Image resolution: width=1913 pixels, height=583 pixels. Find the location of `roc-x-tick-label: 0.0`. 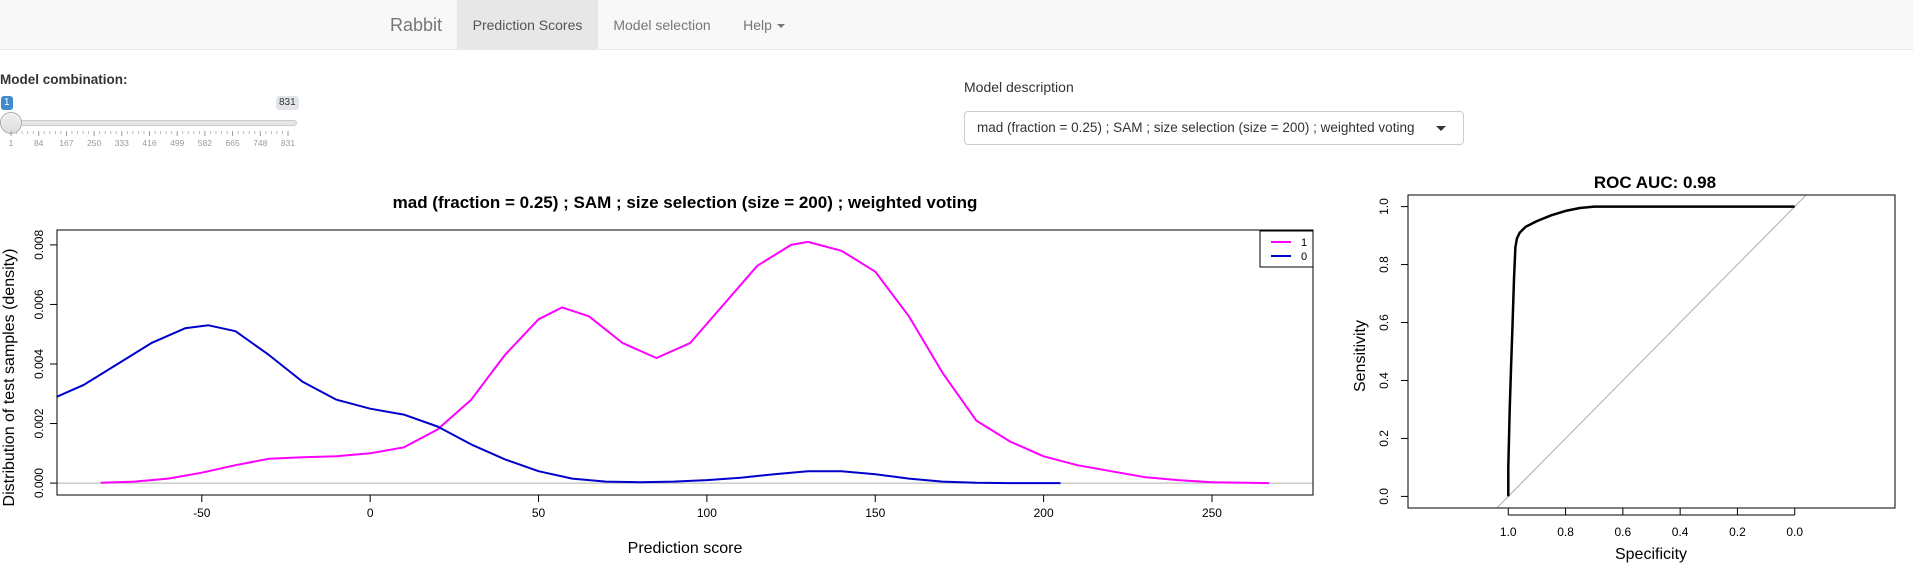

roc-x-tick-label: 0.0 is located at coordinates (1794, 532).